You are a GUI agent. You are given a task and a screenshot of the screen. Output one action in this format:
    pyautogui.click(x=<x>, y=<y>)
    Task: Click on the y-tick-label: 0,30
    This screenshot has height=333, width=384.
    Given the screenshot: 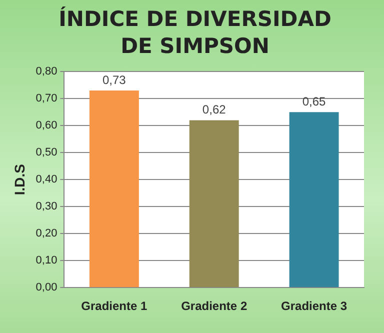 What is the action you would take?
    pyautogui.click(x=47, y=206)
    